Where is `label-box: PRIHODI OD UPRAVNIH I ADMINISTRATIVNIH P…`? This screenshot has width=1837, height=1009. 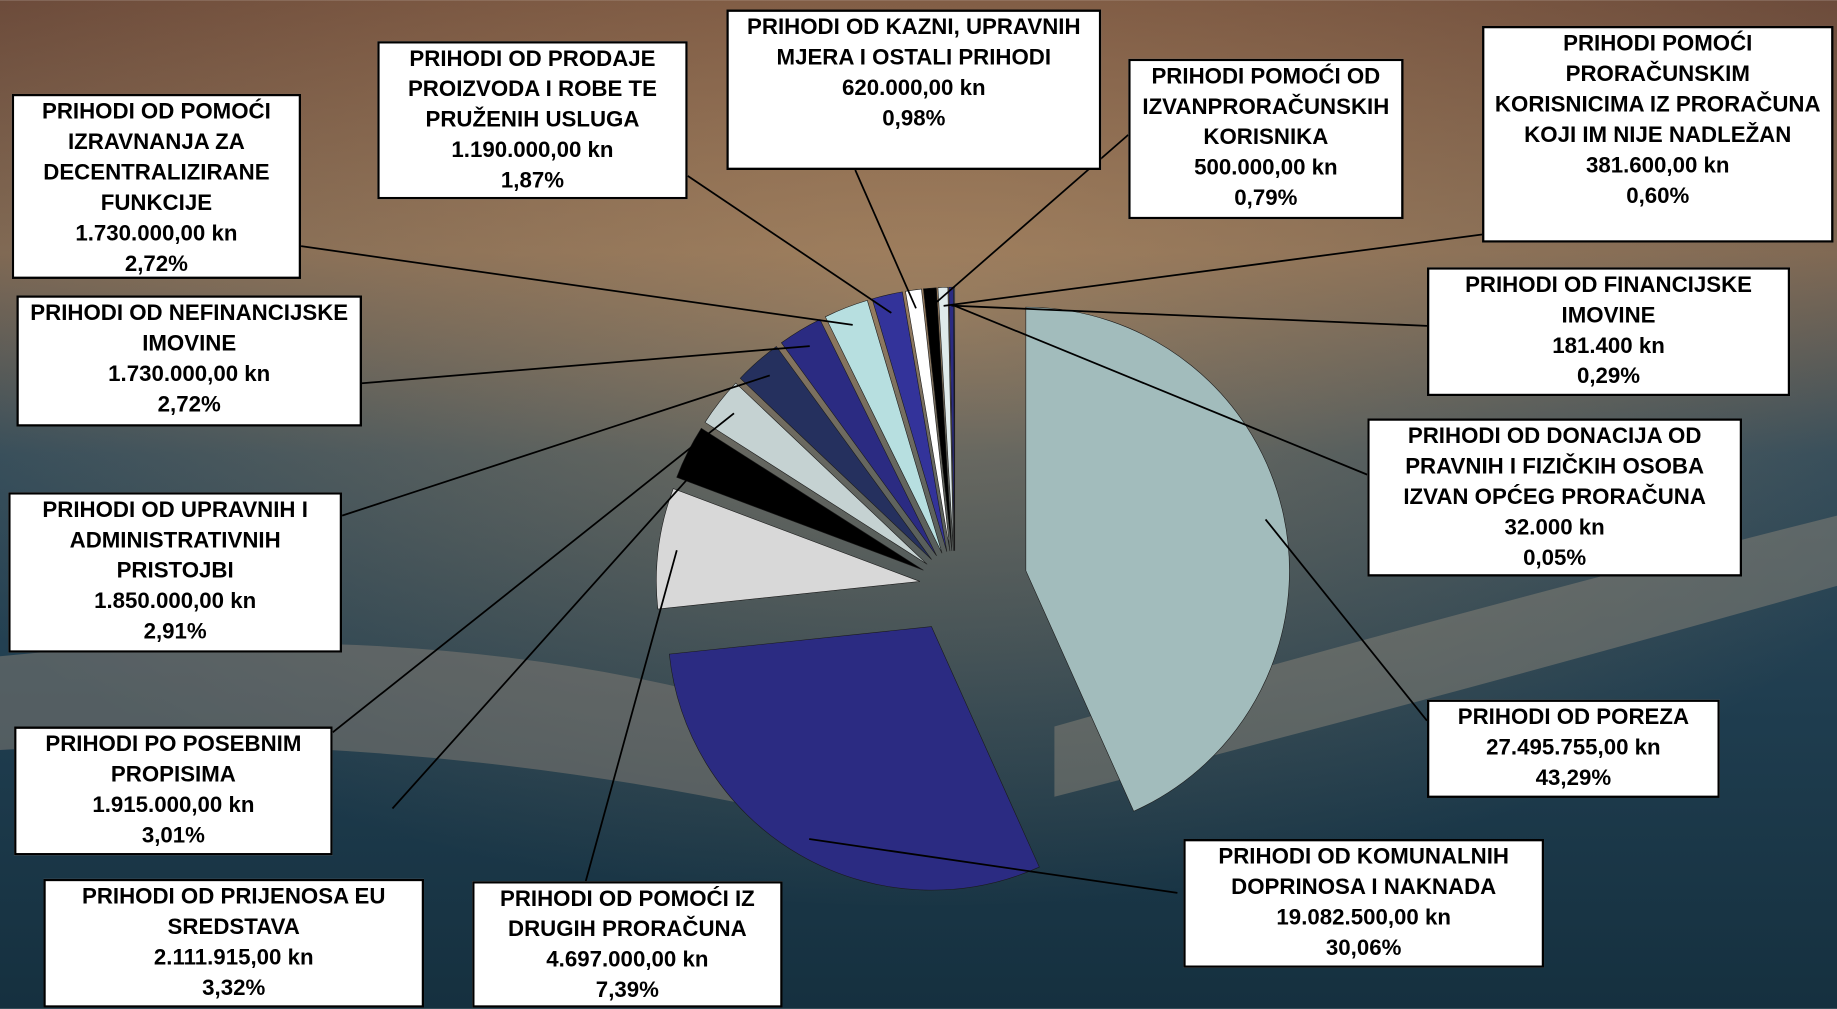 label-box: PRIHODI OD UPRAVNIH I ADMINISTRATIVNIH P… is located at coordinates (175, 572).